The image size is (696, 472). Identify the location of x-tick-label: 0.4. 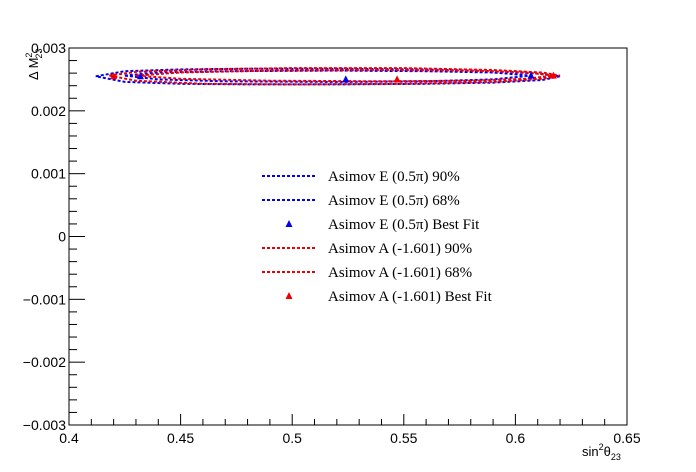
(69, 438).